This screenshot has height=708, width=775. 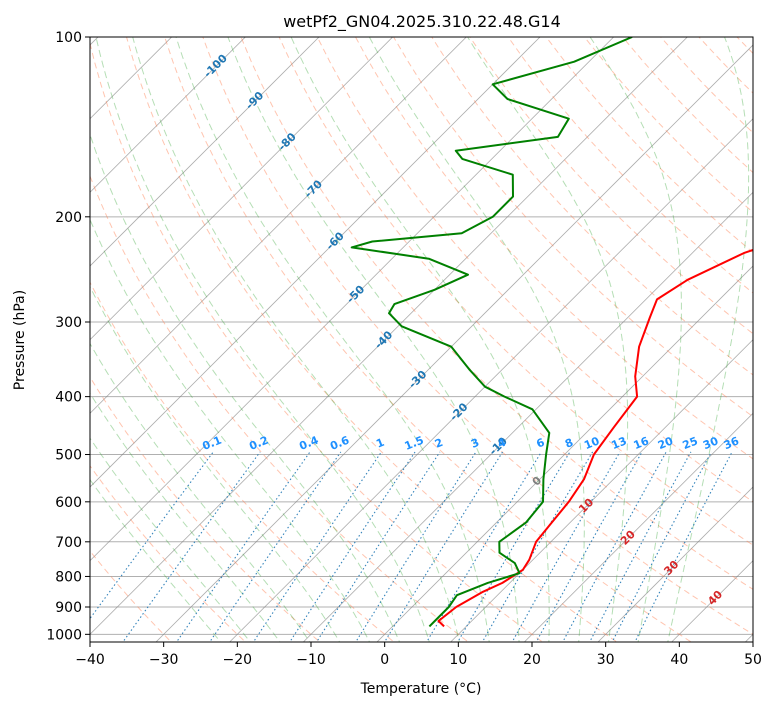 I want to click on mixing-ratio-label: 13, so click(x=619, y=443).